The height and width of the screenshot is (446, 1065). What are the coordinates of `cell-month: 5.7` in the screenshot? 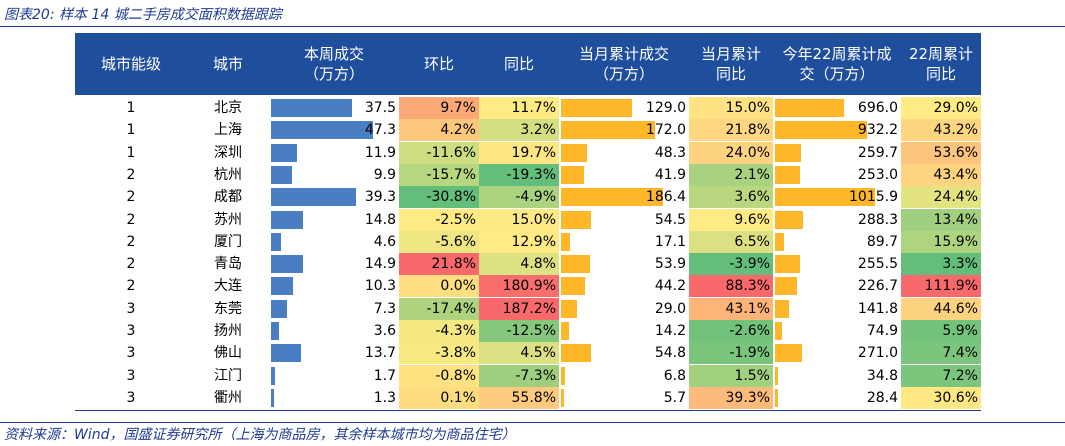 It's located at (624, 398).